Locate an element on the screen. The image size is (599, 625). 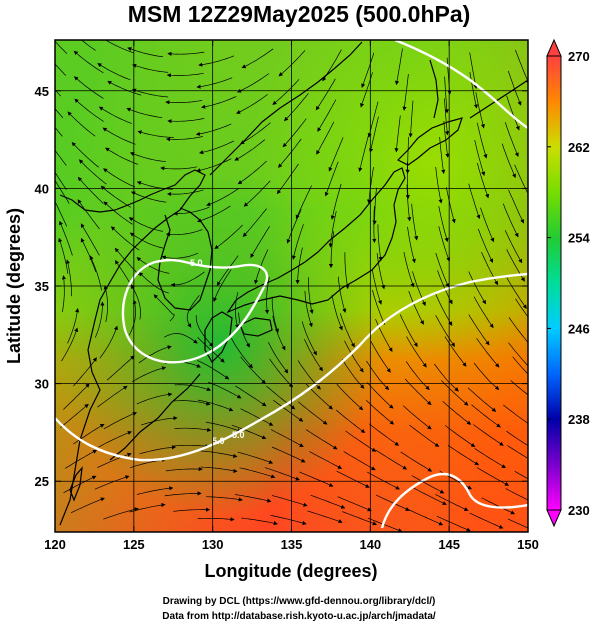
colorbar-tick-label: 238 is located at coordinates (579, 419).